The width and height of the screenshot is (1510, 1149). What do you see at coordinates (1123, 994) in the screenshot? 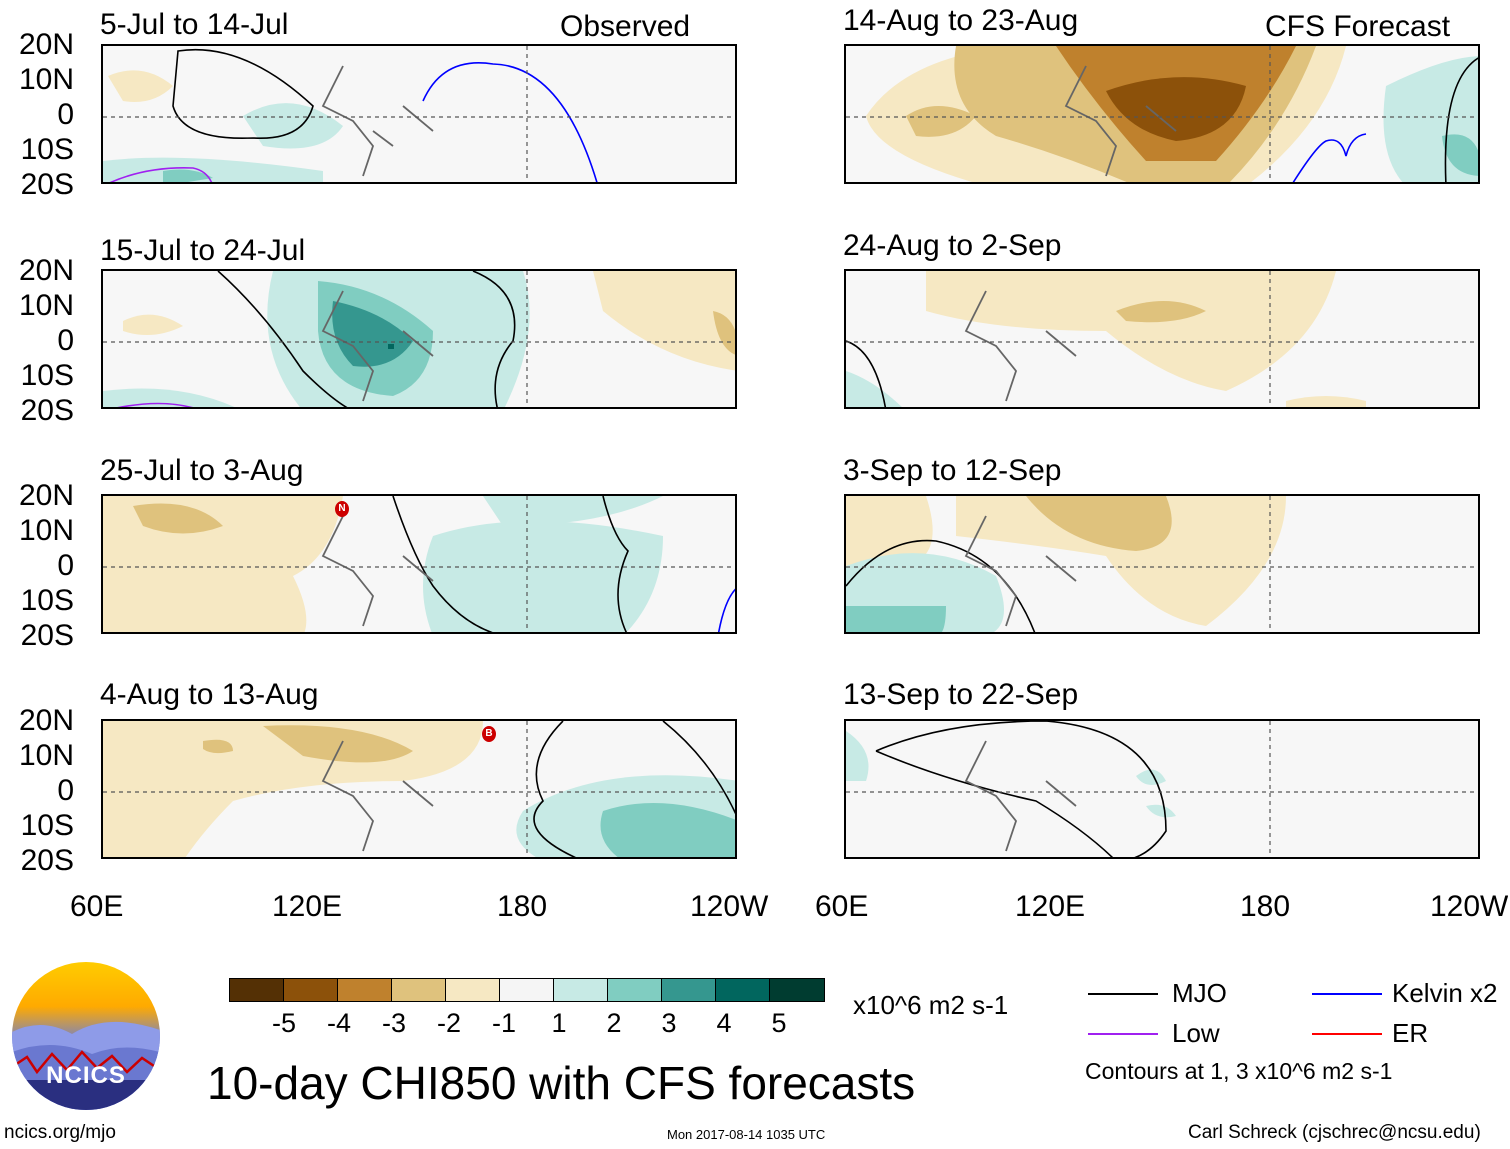
I see `legend-line-mjo` at bounding box center [1123, 994].